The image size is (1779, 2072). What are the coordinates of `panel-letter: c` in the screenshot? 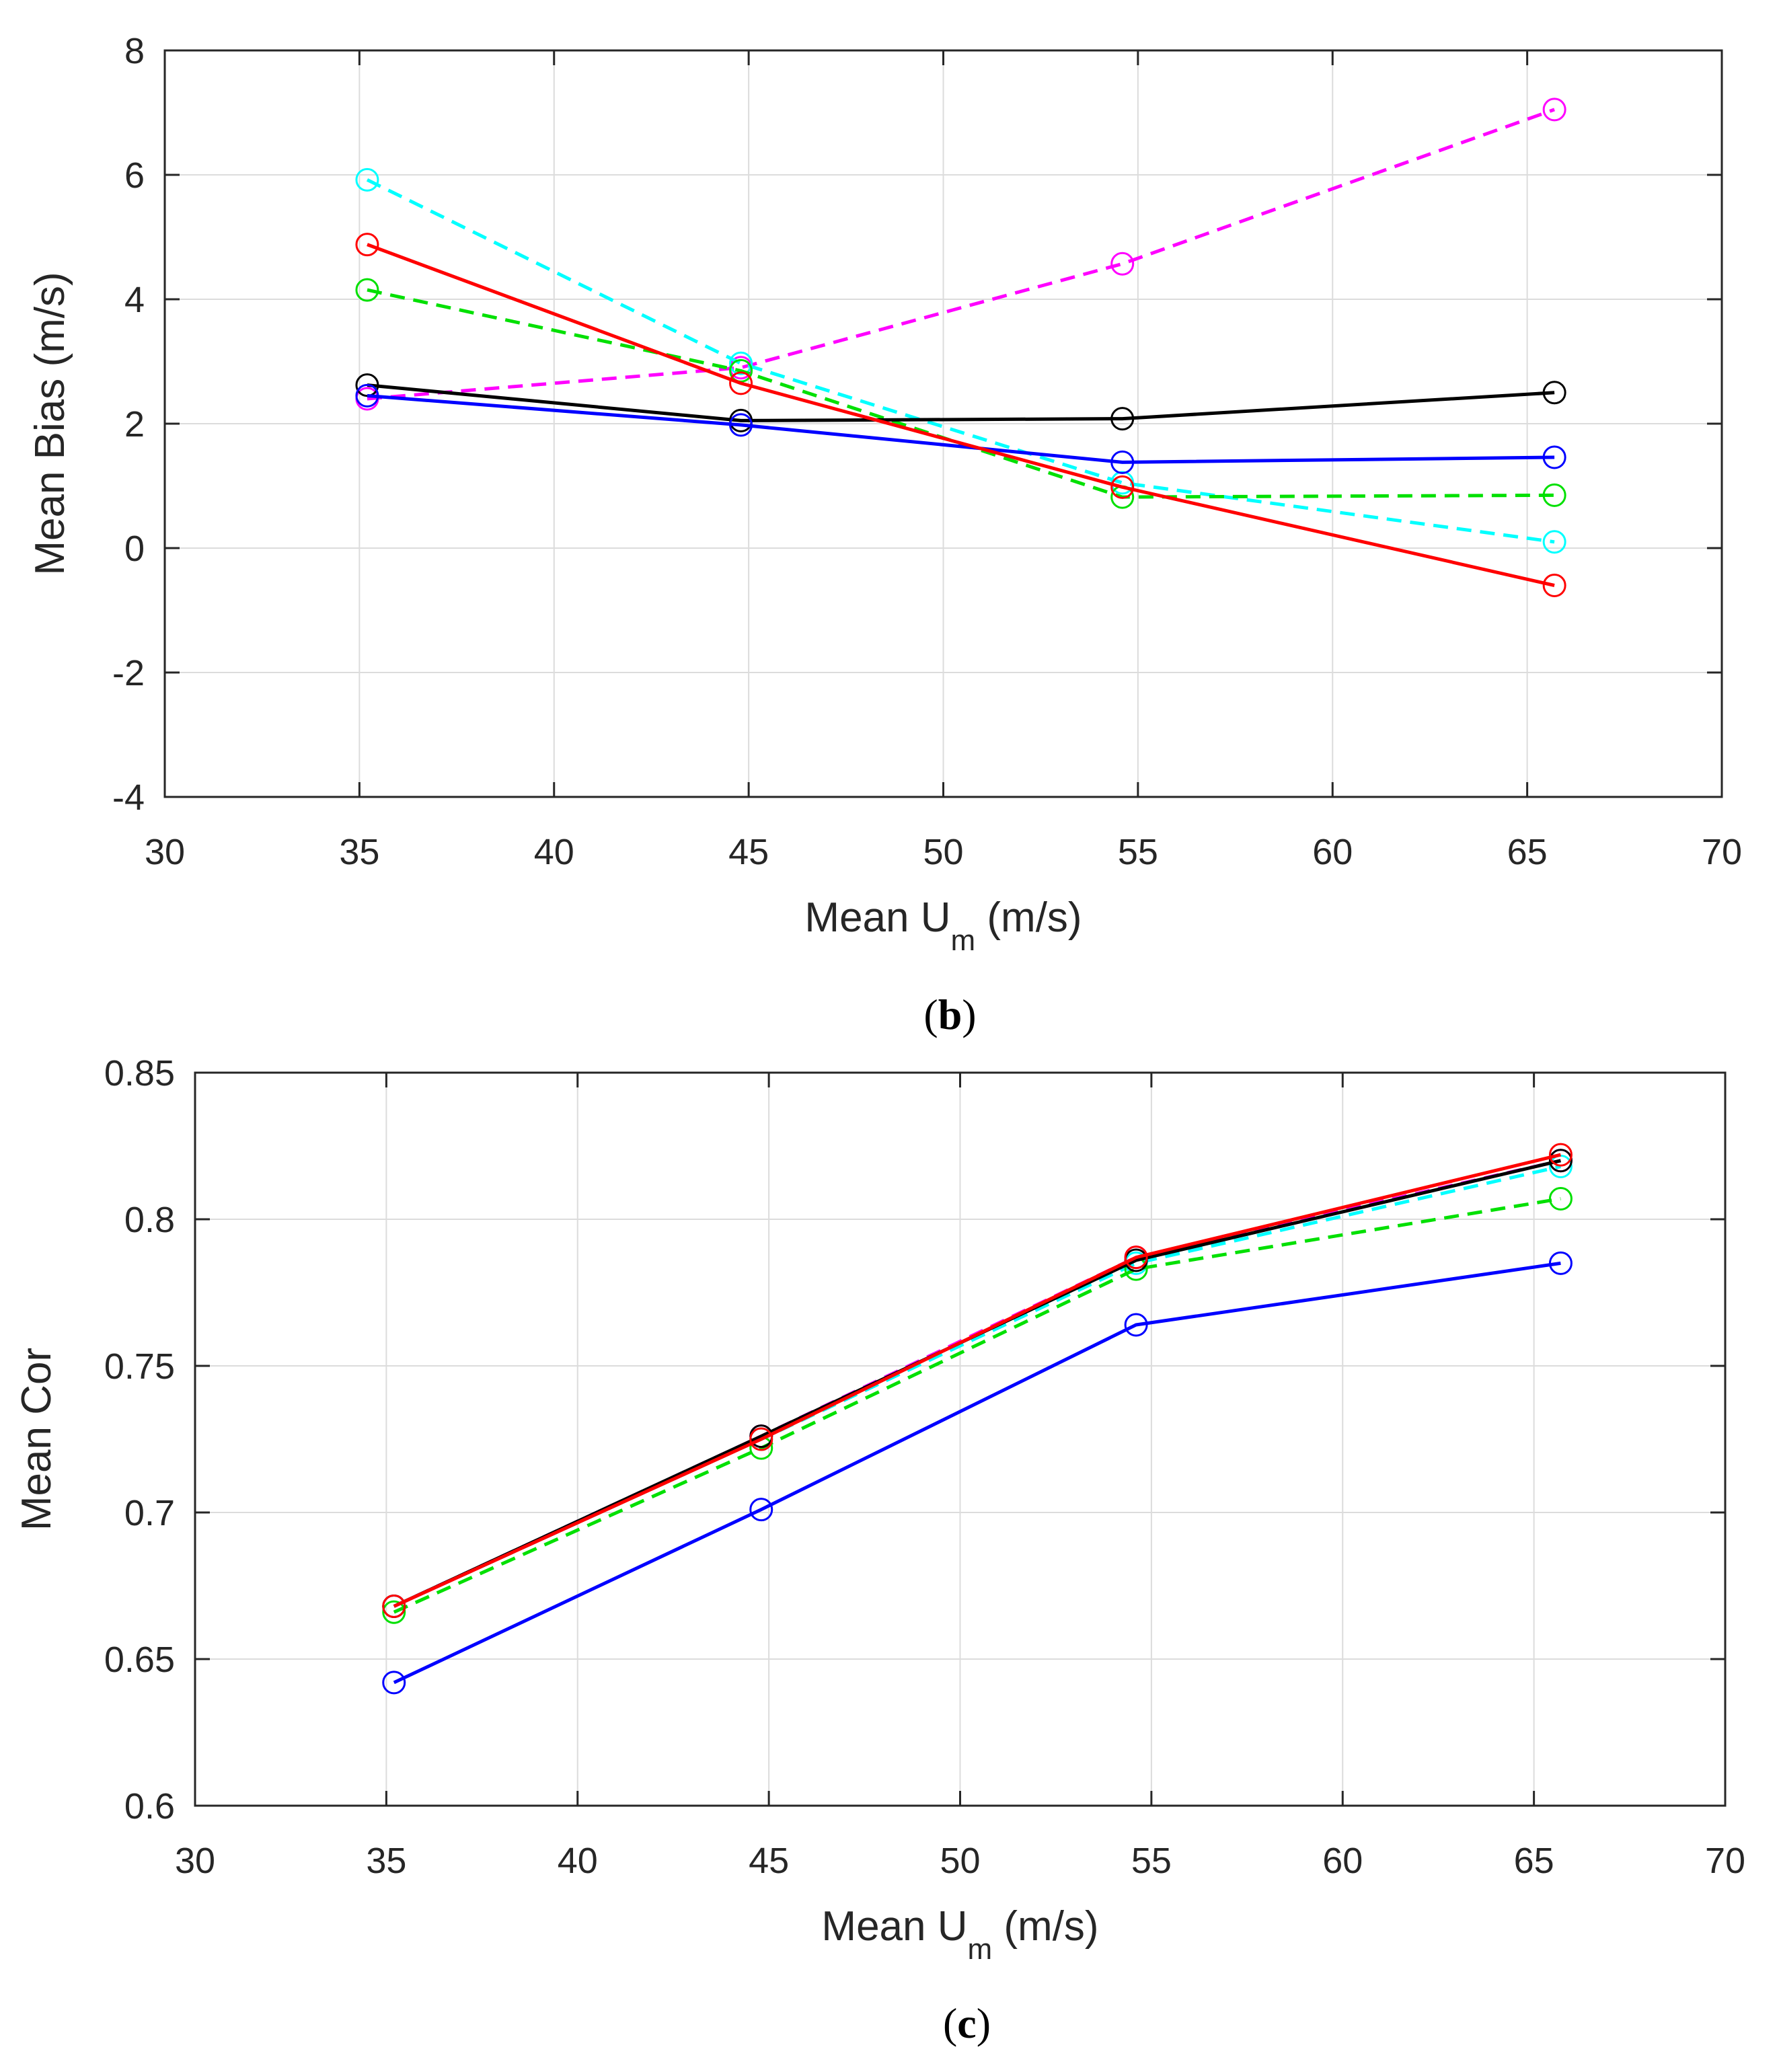 It's located at (966, 2023).